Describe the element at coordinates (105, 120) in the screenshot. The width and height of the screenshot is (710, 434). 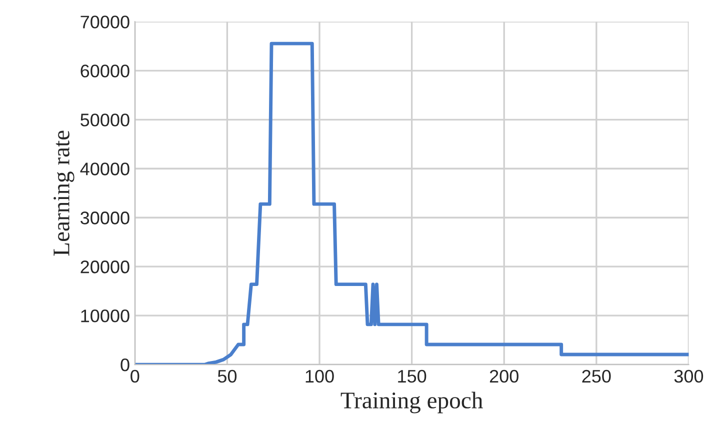
I see `y-tick-label: 50000` at that location.